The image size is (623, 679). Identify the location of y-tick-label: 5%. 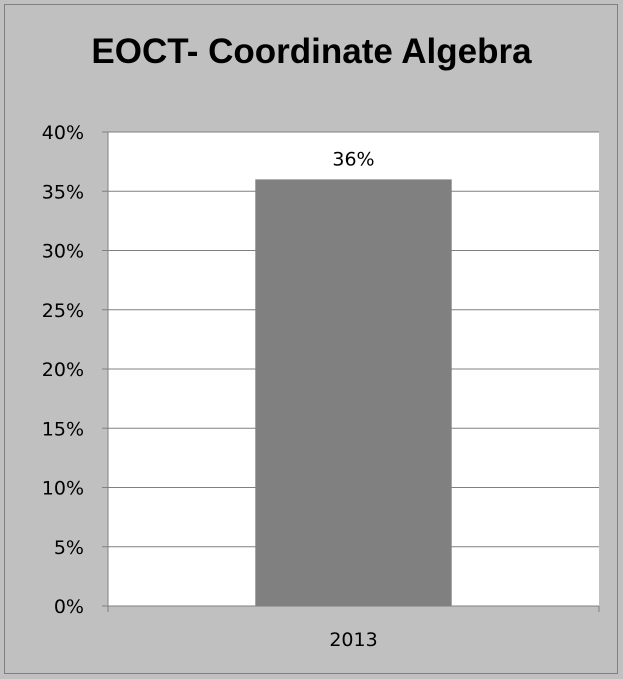
(69, 548).